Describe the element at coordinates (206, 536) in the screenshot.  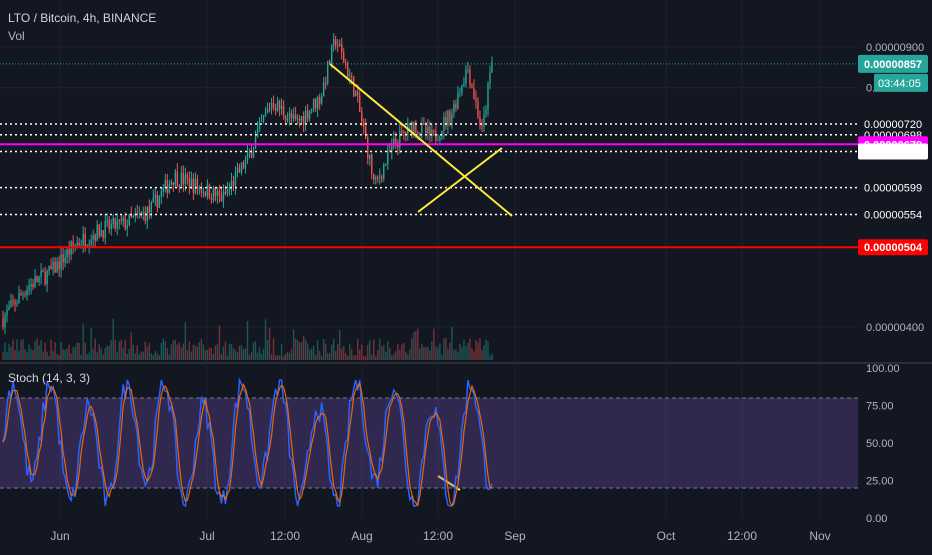
I see `x-tick-label: Jul` at that location.